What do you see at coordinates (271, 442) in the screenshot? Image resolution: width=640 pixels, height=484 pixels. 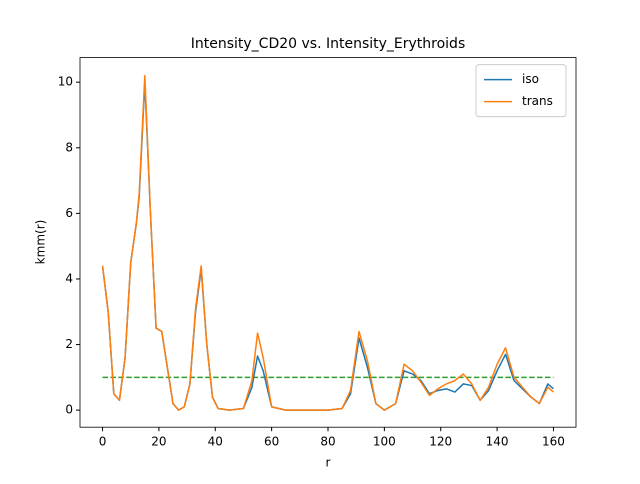 I see `x-tick-label: 60` at bounding box center [271, 442].